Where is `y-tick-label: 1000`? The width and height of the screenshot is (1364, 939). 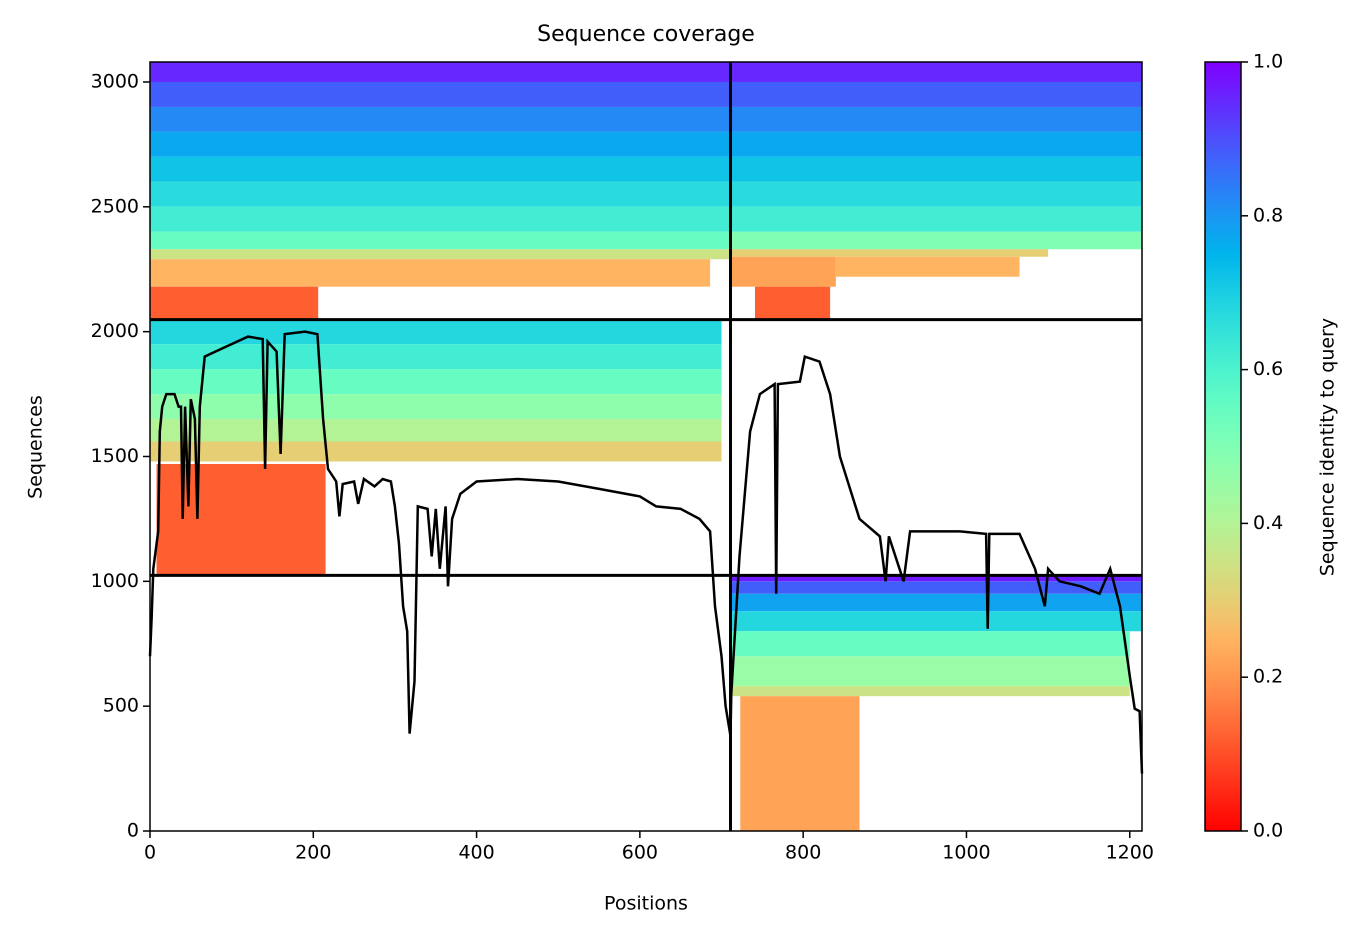 y-tick-label: 1000 is located at coordinates (115, 581).